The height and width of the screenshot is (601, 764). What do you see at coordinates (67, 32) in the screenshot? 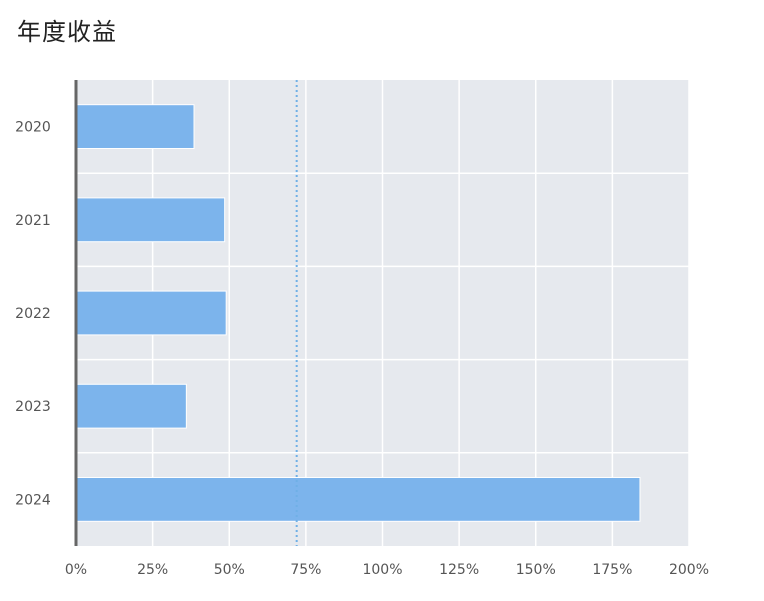
I see `chart-title: 年度收益` at bounding box center [67, 32].